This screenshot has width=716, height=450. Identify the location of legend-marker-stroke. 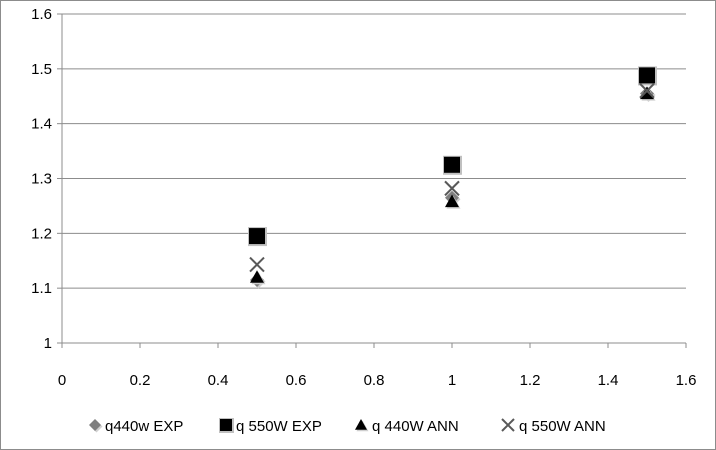
(508, 425).